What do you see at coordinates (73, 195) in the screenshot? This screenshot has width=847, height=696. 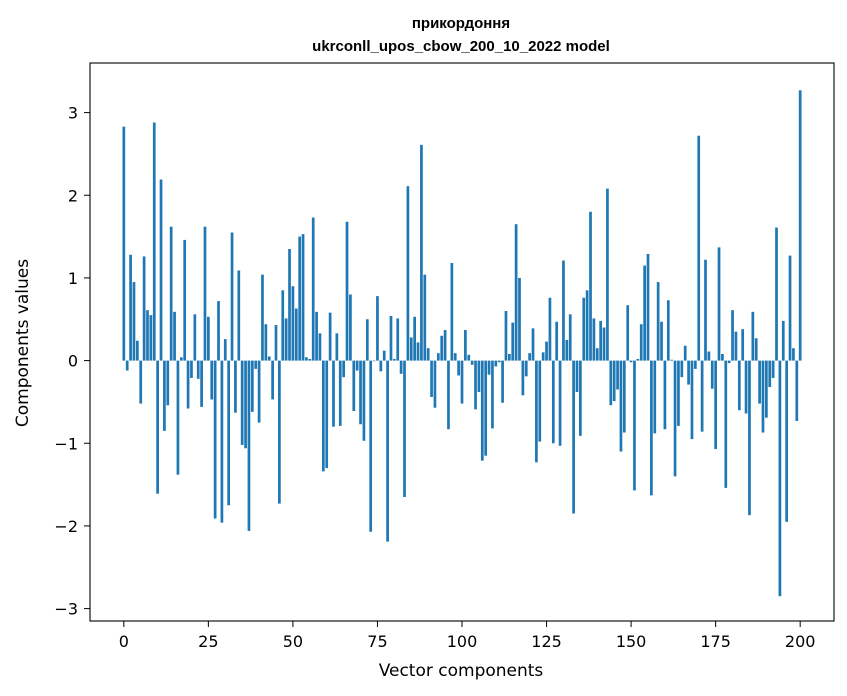 I see `y-tick-label-2: 2` at bounding box center [73, 195].